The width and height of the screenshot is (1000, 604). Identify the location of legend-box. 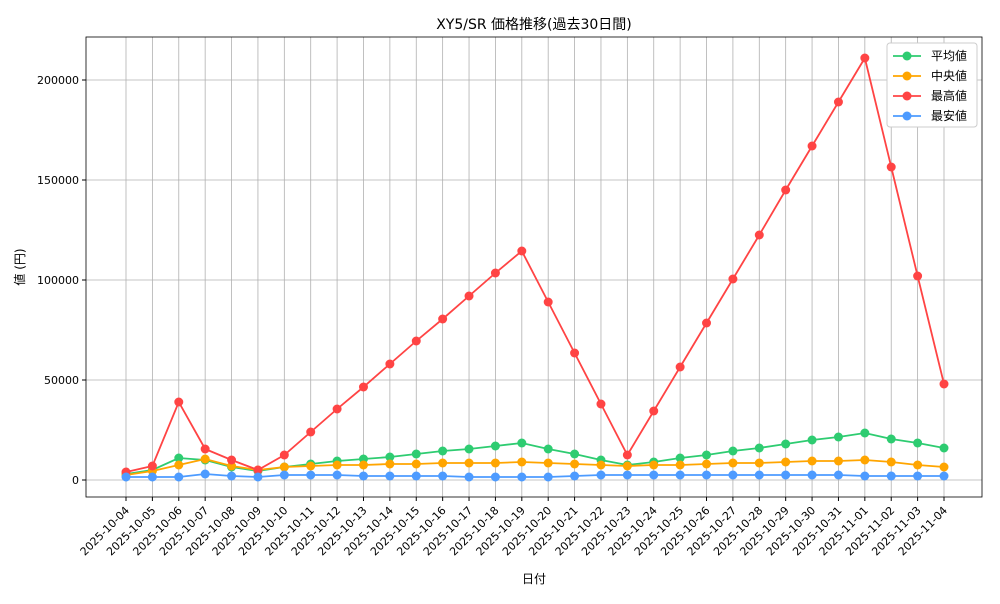
(932, 85).